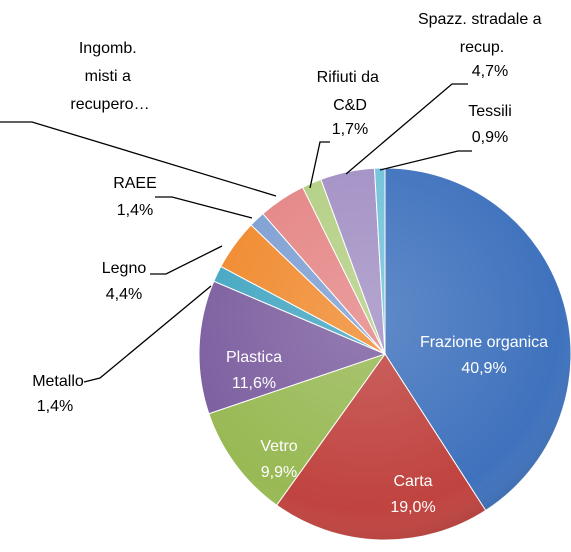 Image resolution: width=571 pixels, height=552 pixels. Describe the element at coordinates (490, 137) in the screenshot. I see `value-label: 0,9%` at that location.